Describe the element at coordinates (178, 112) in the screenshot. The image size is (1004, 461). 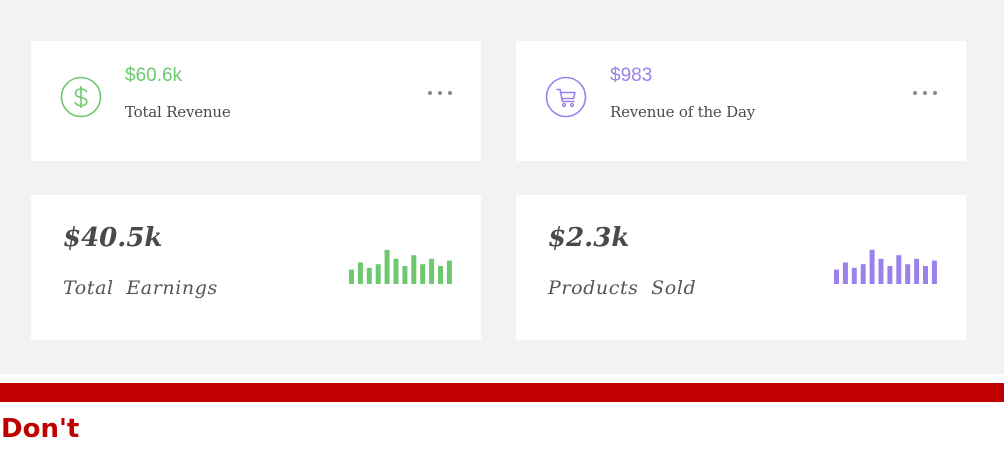
I see `total-revenue-label: Total Revenue` at that location.